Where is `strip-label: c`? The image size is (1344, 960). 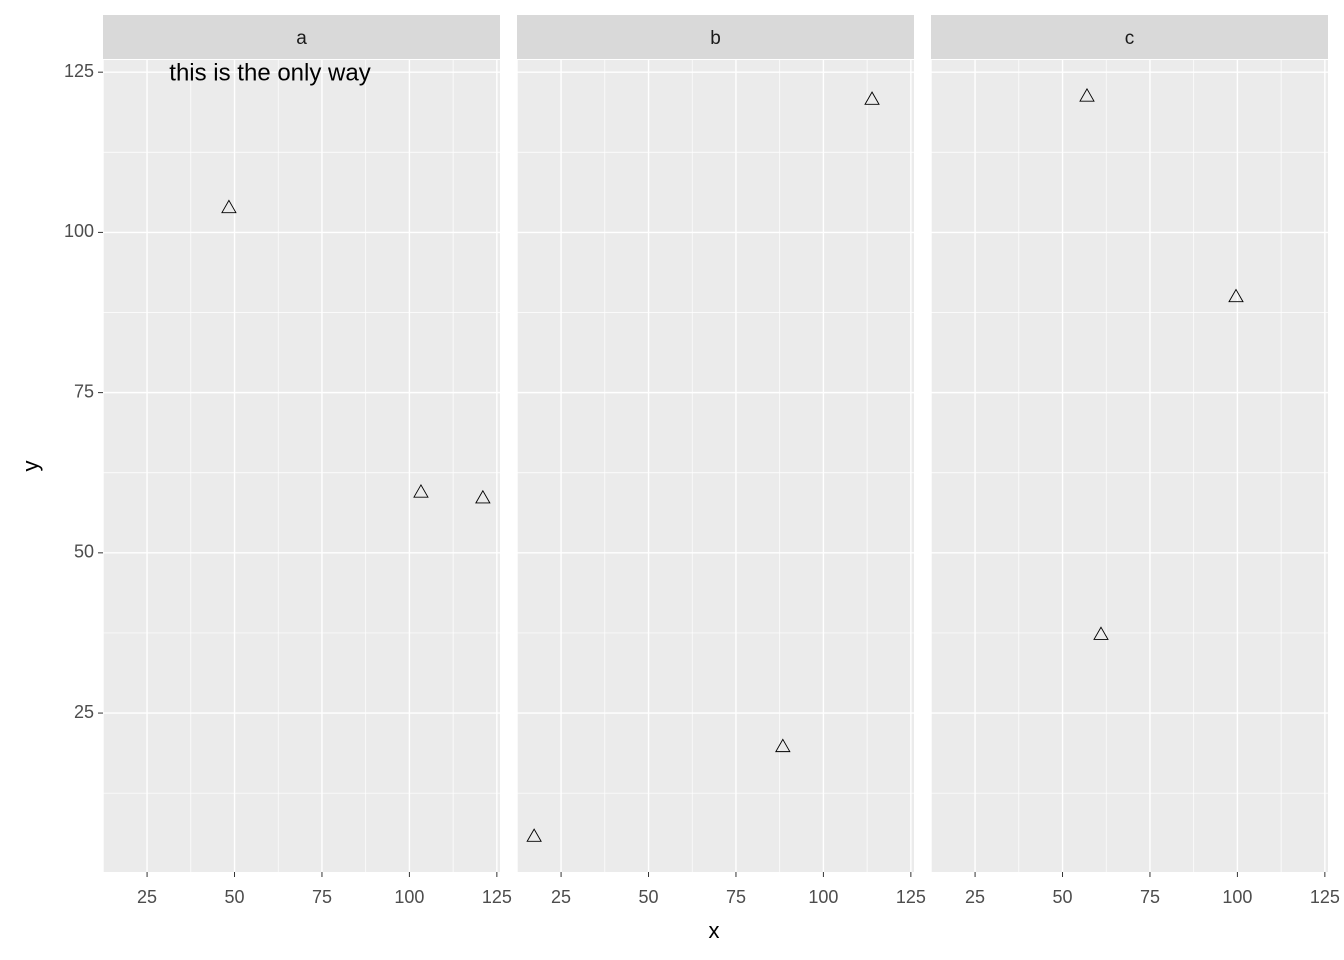
strip-label: c is located at coordinates (1130, 38).